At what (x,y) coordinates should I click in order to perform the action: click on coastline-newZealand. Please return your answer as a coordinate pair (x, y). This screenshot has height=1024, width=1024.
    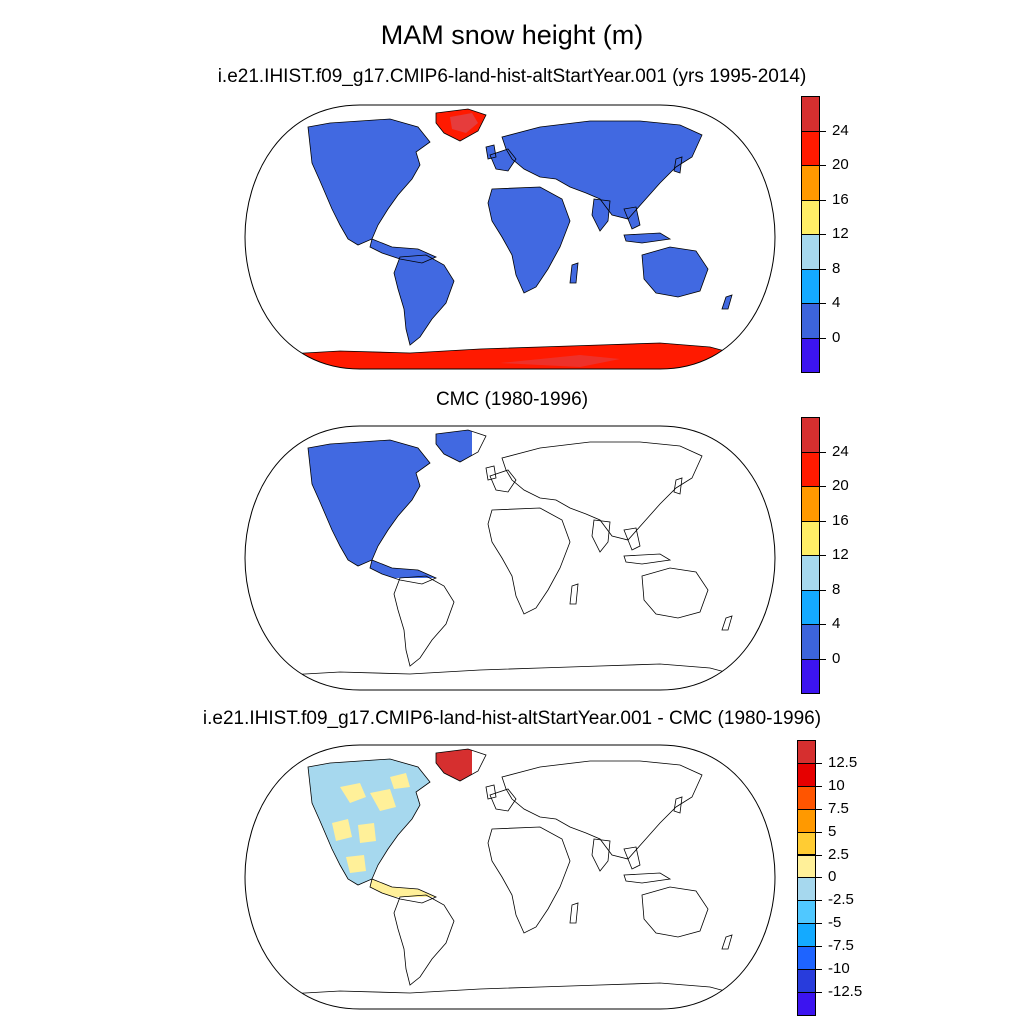
    Looking at the image, I should click on (727, 942).